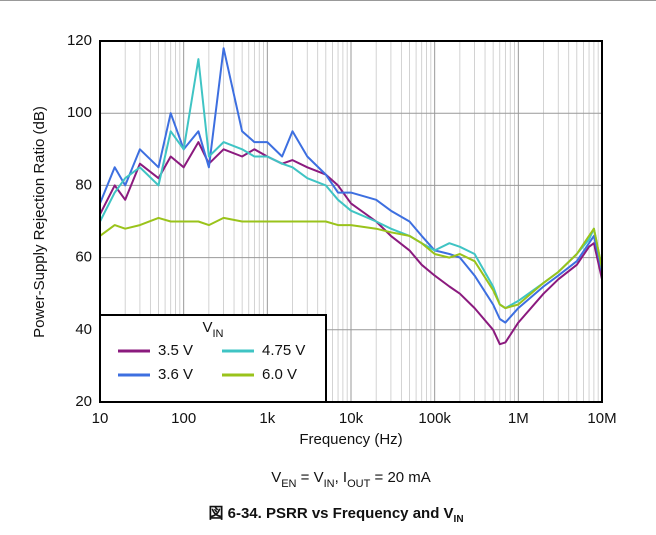 This screenshot has width=656, height=535. I want to click on y-tick-label: 60, so click(83, 257).